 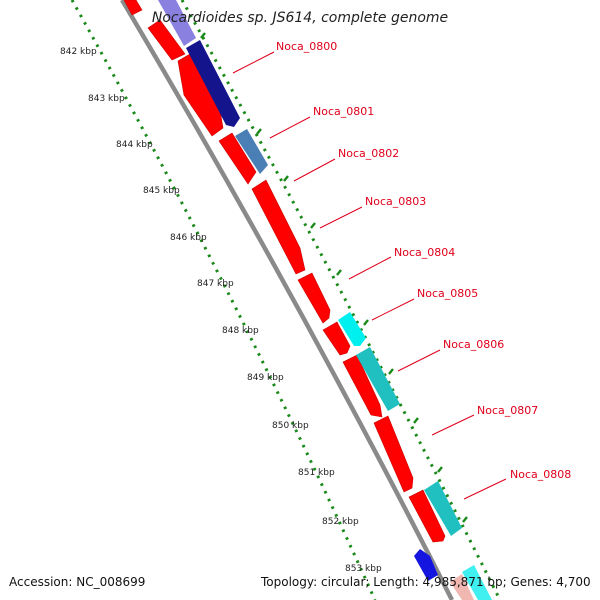 What do you see at coordinates (477, 582) in the screenshot?
I see `gene-light-cyan` at bounding box center [477, 582].